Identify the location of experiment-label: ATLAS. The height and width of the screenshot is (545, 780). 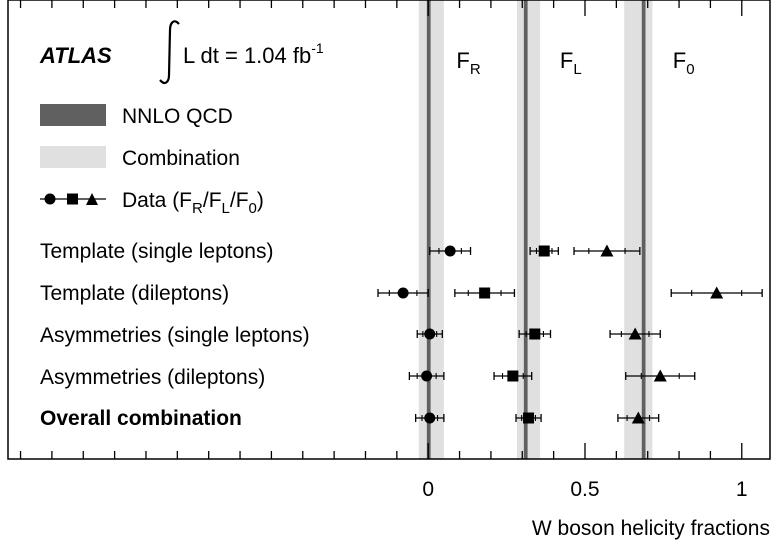
(75, 55).